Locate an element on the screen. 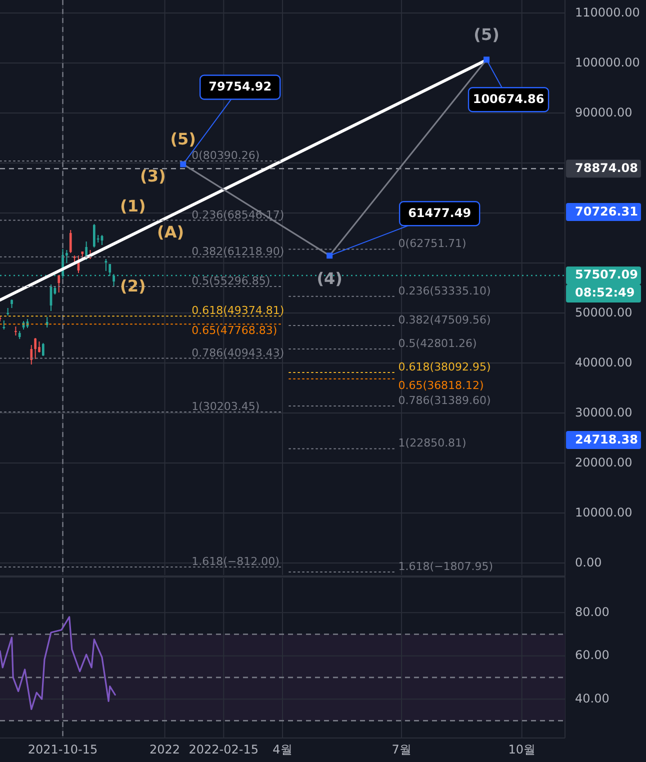 Image resolution: width=646 pixels, height=762 pixels. x-tick-label: 7월 is located at coordinates (402, 749).